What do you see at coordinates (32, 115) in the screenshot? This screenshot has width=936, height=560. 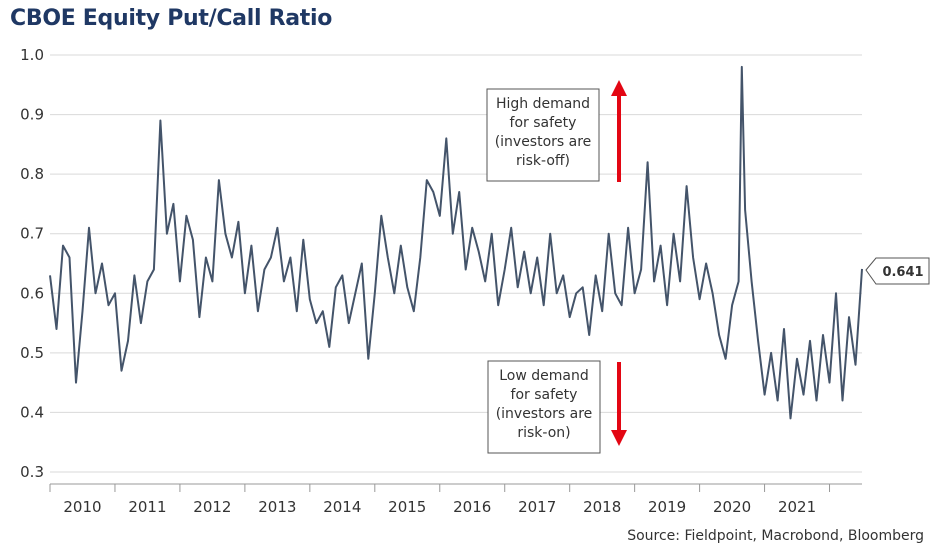 I see `y-tick-label: 0.9` at bounding box center [32, 115].